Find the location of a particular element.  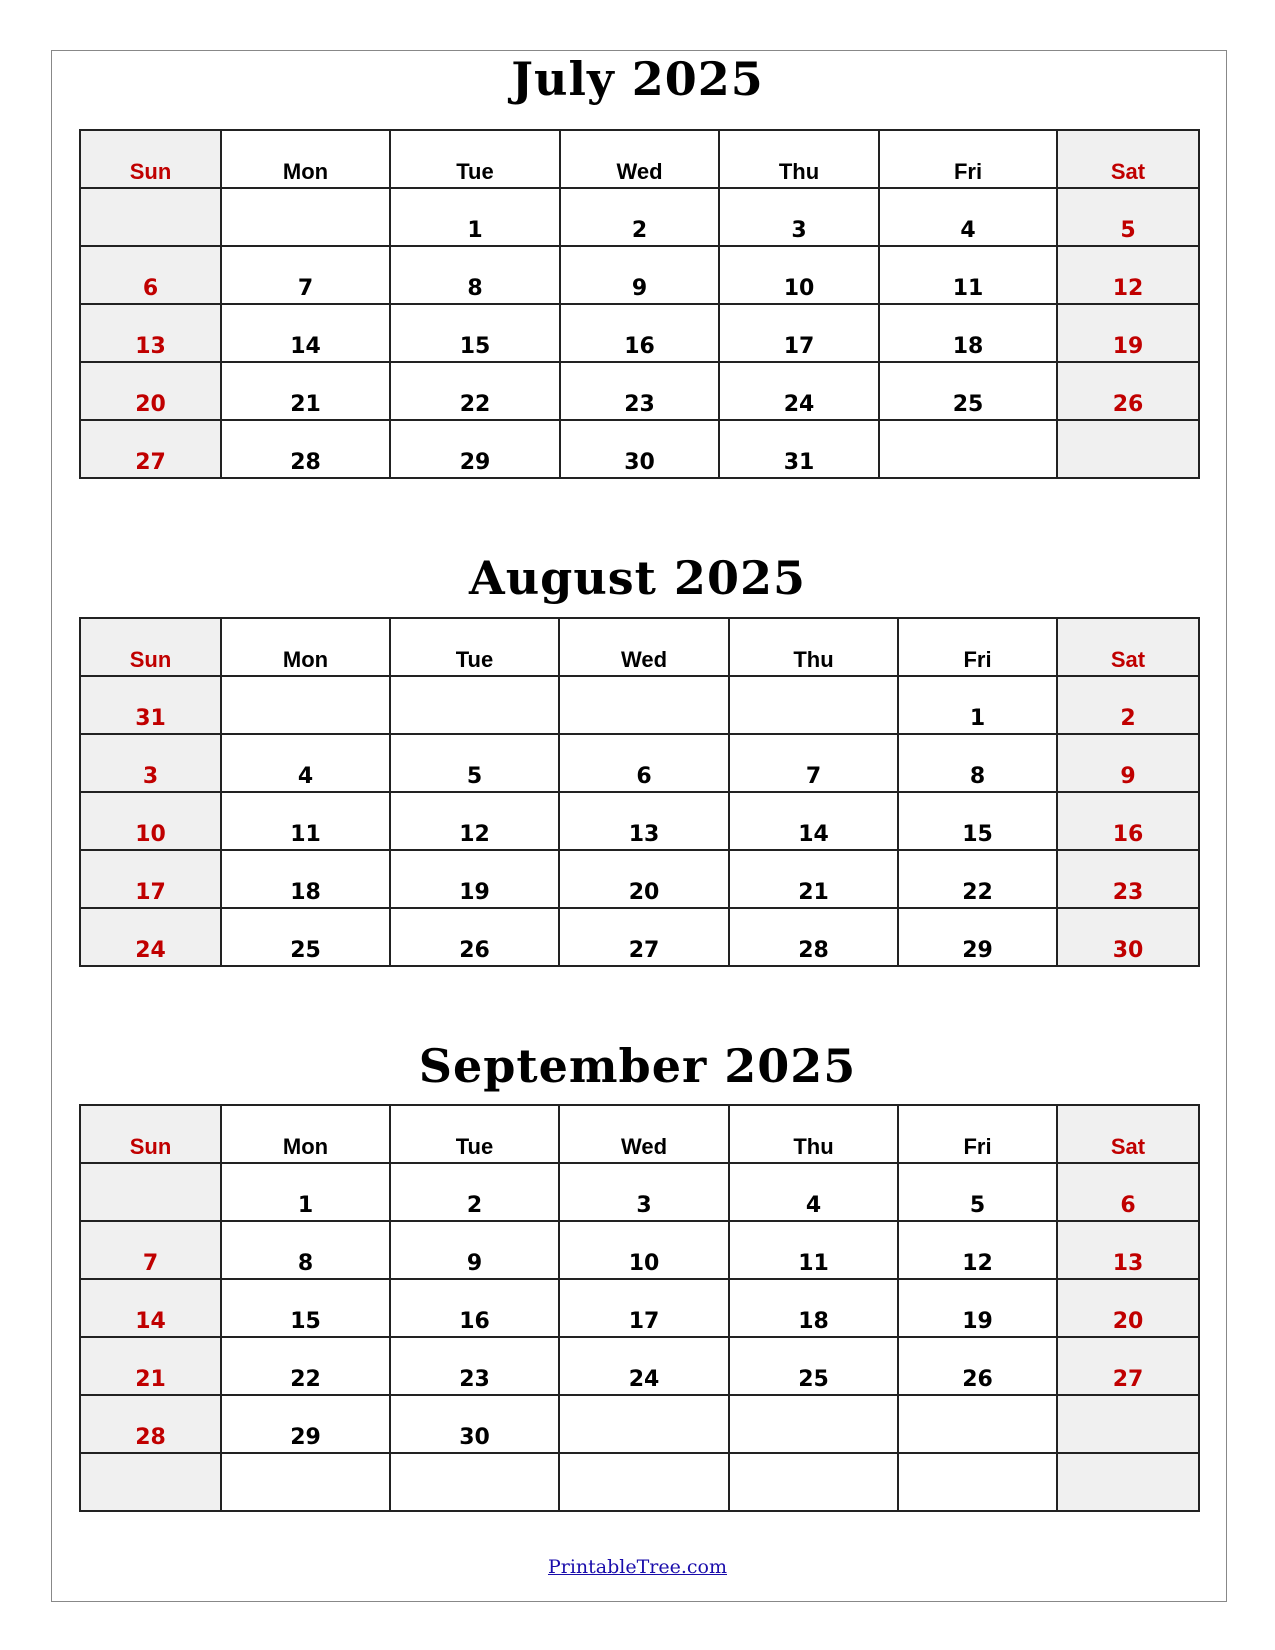

month-title-july: July 2025 is located at coordinates (637, 79).